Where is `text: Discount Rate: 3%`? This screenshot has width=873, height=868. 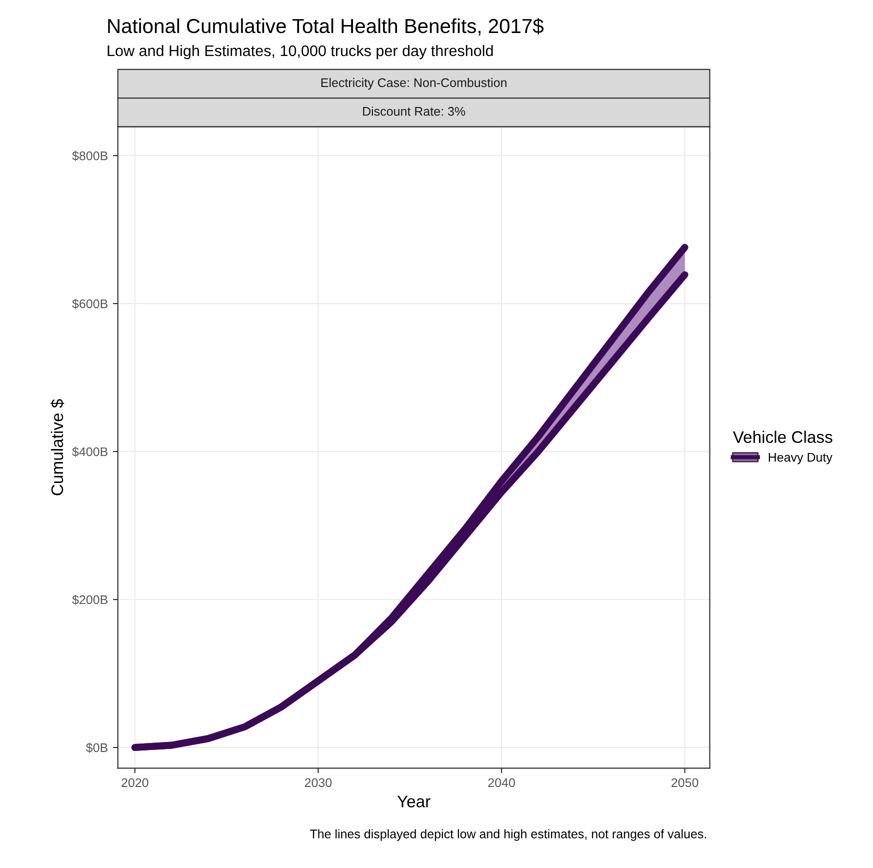
text: Discount Rate: 3% is located at coordinates (414, 111).